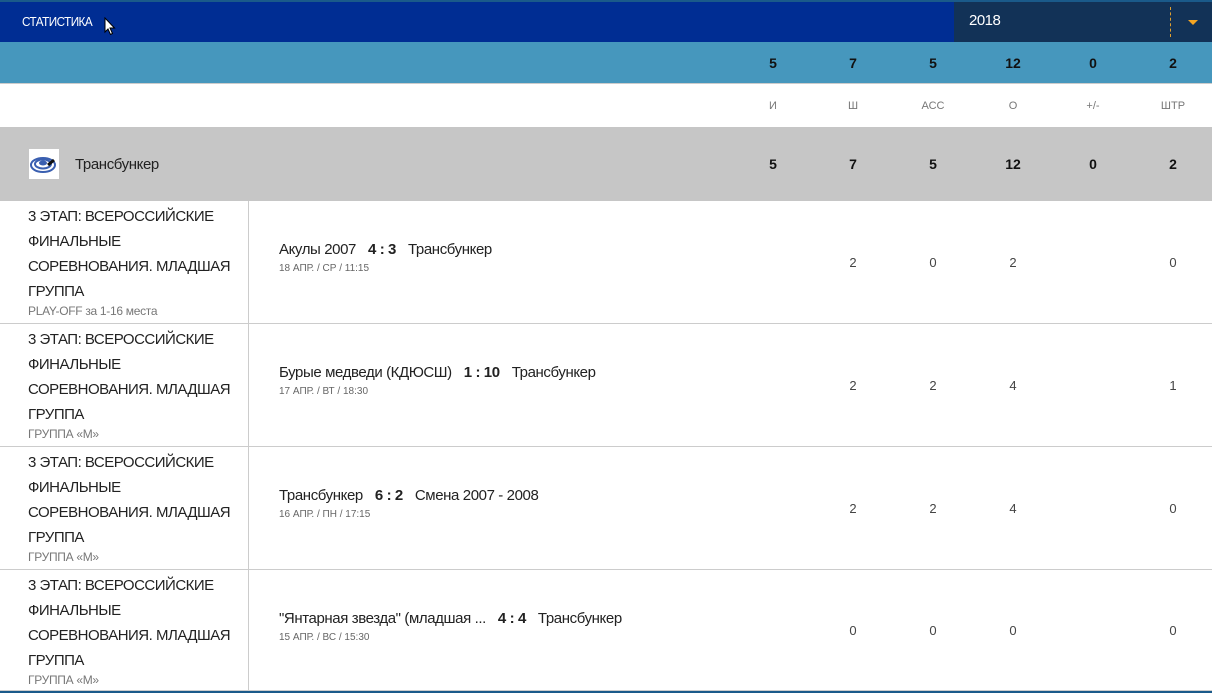 The width and height of the screenshot is (1212, 693). Describe the element at coordinates (1170, 22) in the screenshot. I see `divider` at that location.